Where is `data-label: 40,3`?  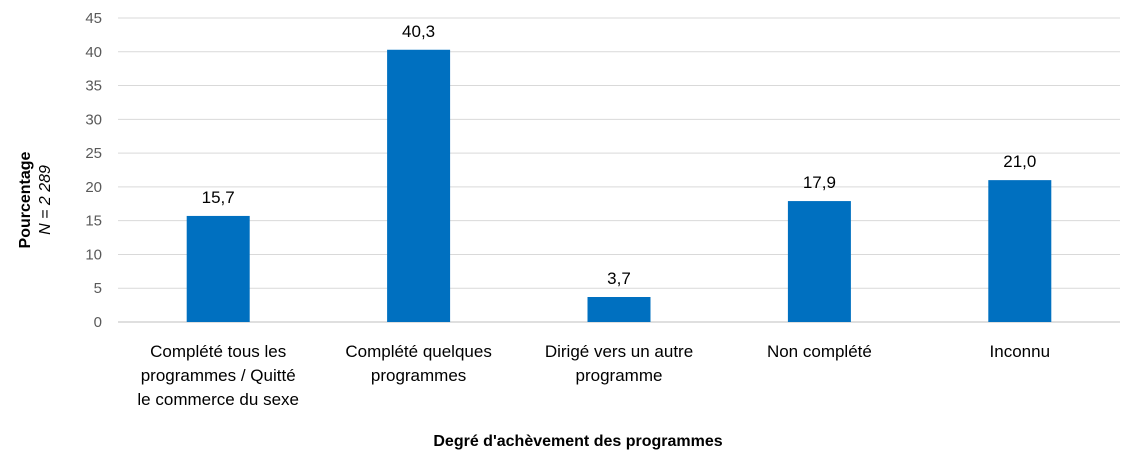
data-label: 40,3 is located at coordinates (418, 31).